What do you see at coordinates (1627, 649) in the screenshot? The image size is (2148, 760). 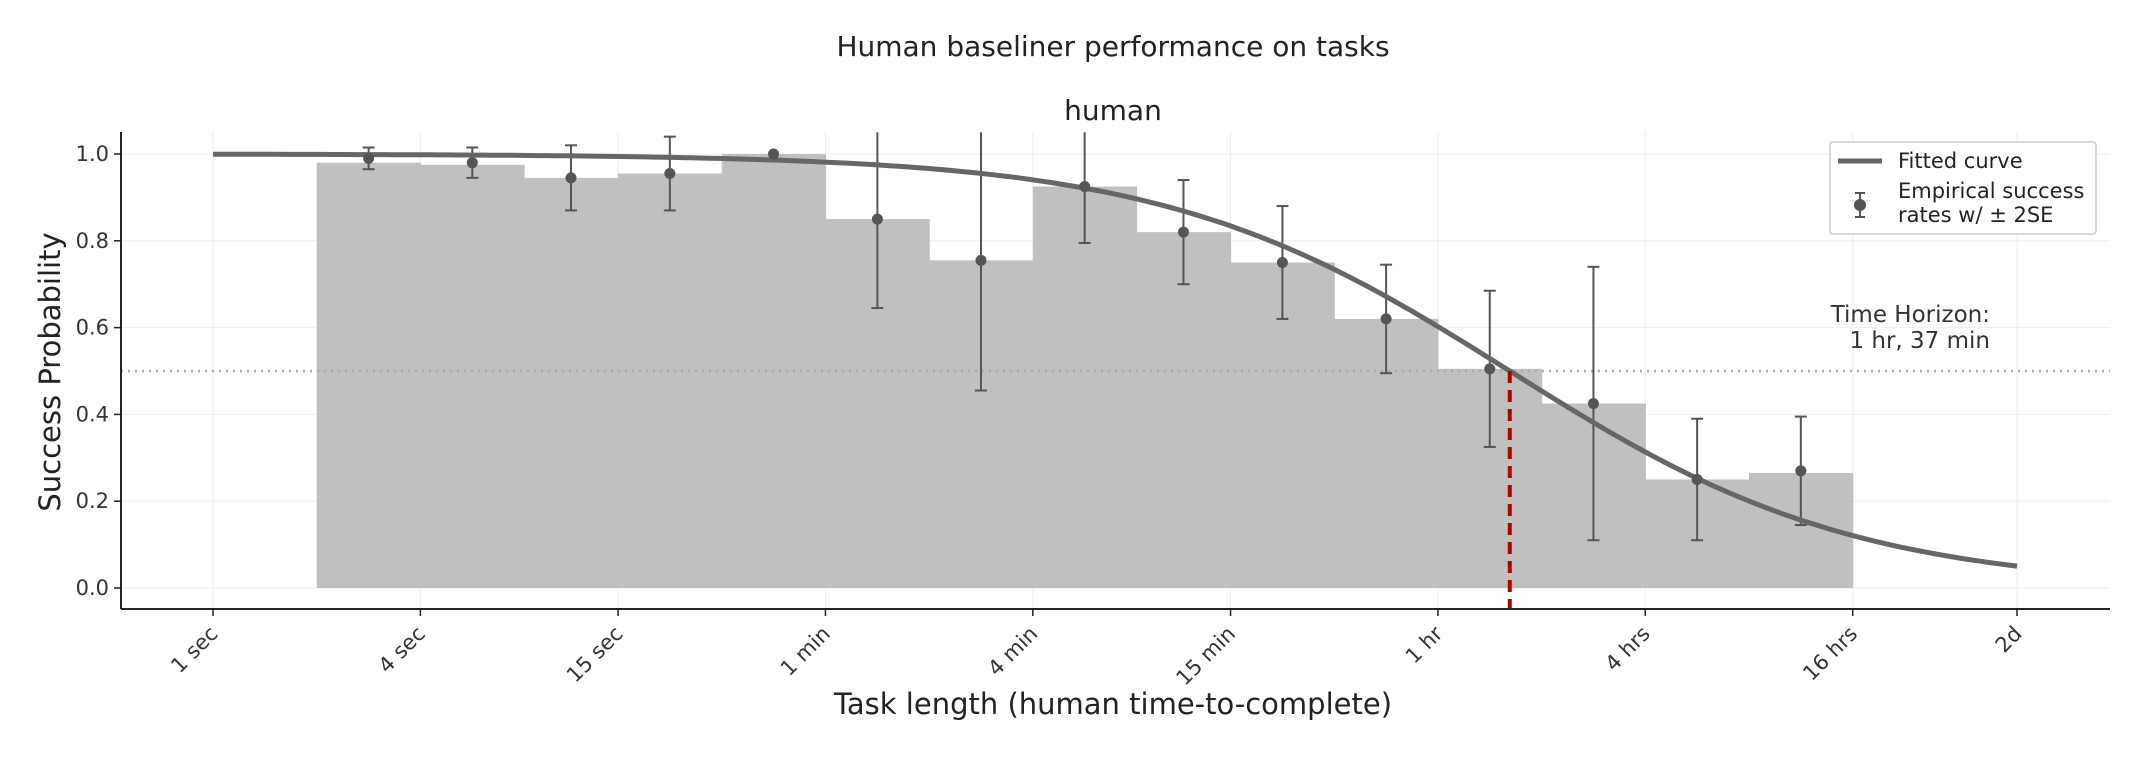 I see `x-tick-label-7: 4 hrs` at bounding box center [1627, 649].